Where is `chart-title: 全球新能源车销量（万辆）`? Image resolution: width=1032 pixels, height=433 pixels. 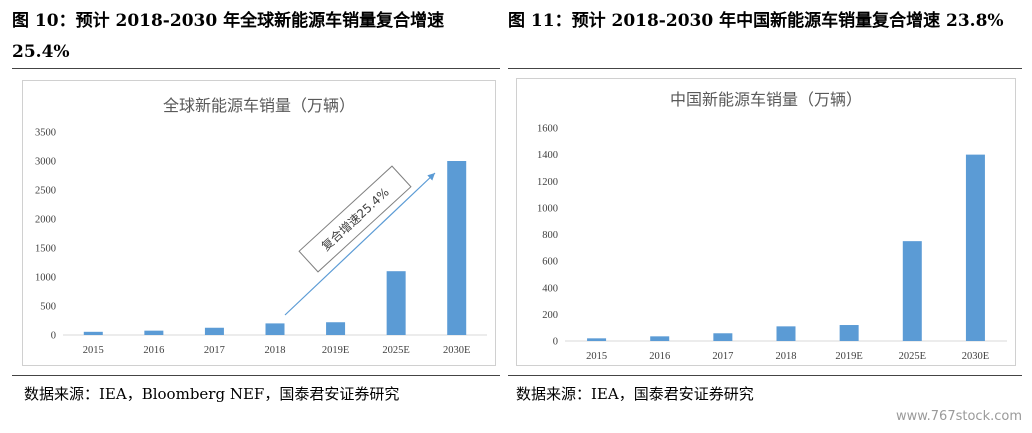 chart-title: 全球新能源车销量（万辆） is located at coordinates (259, 105).